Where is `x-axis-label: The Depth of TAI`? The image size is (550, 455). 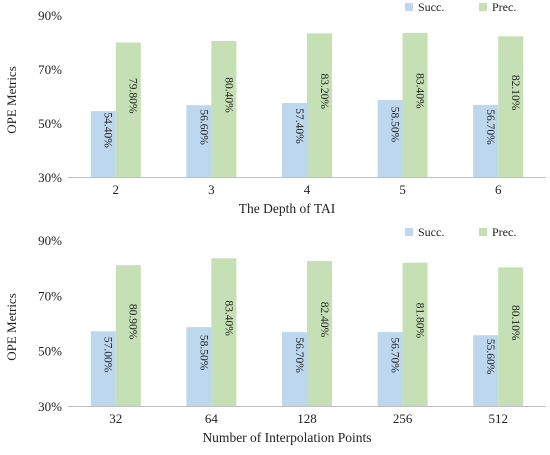 x-axis-label: The Depth of TAI is located at coordinates (287, 208).